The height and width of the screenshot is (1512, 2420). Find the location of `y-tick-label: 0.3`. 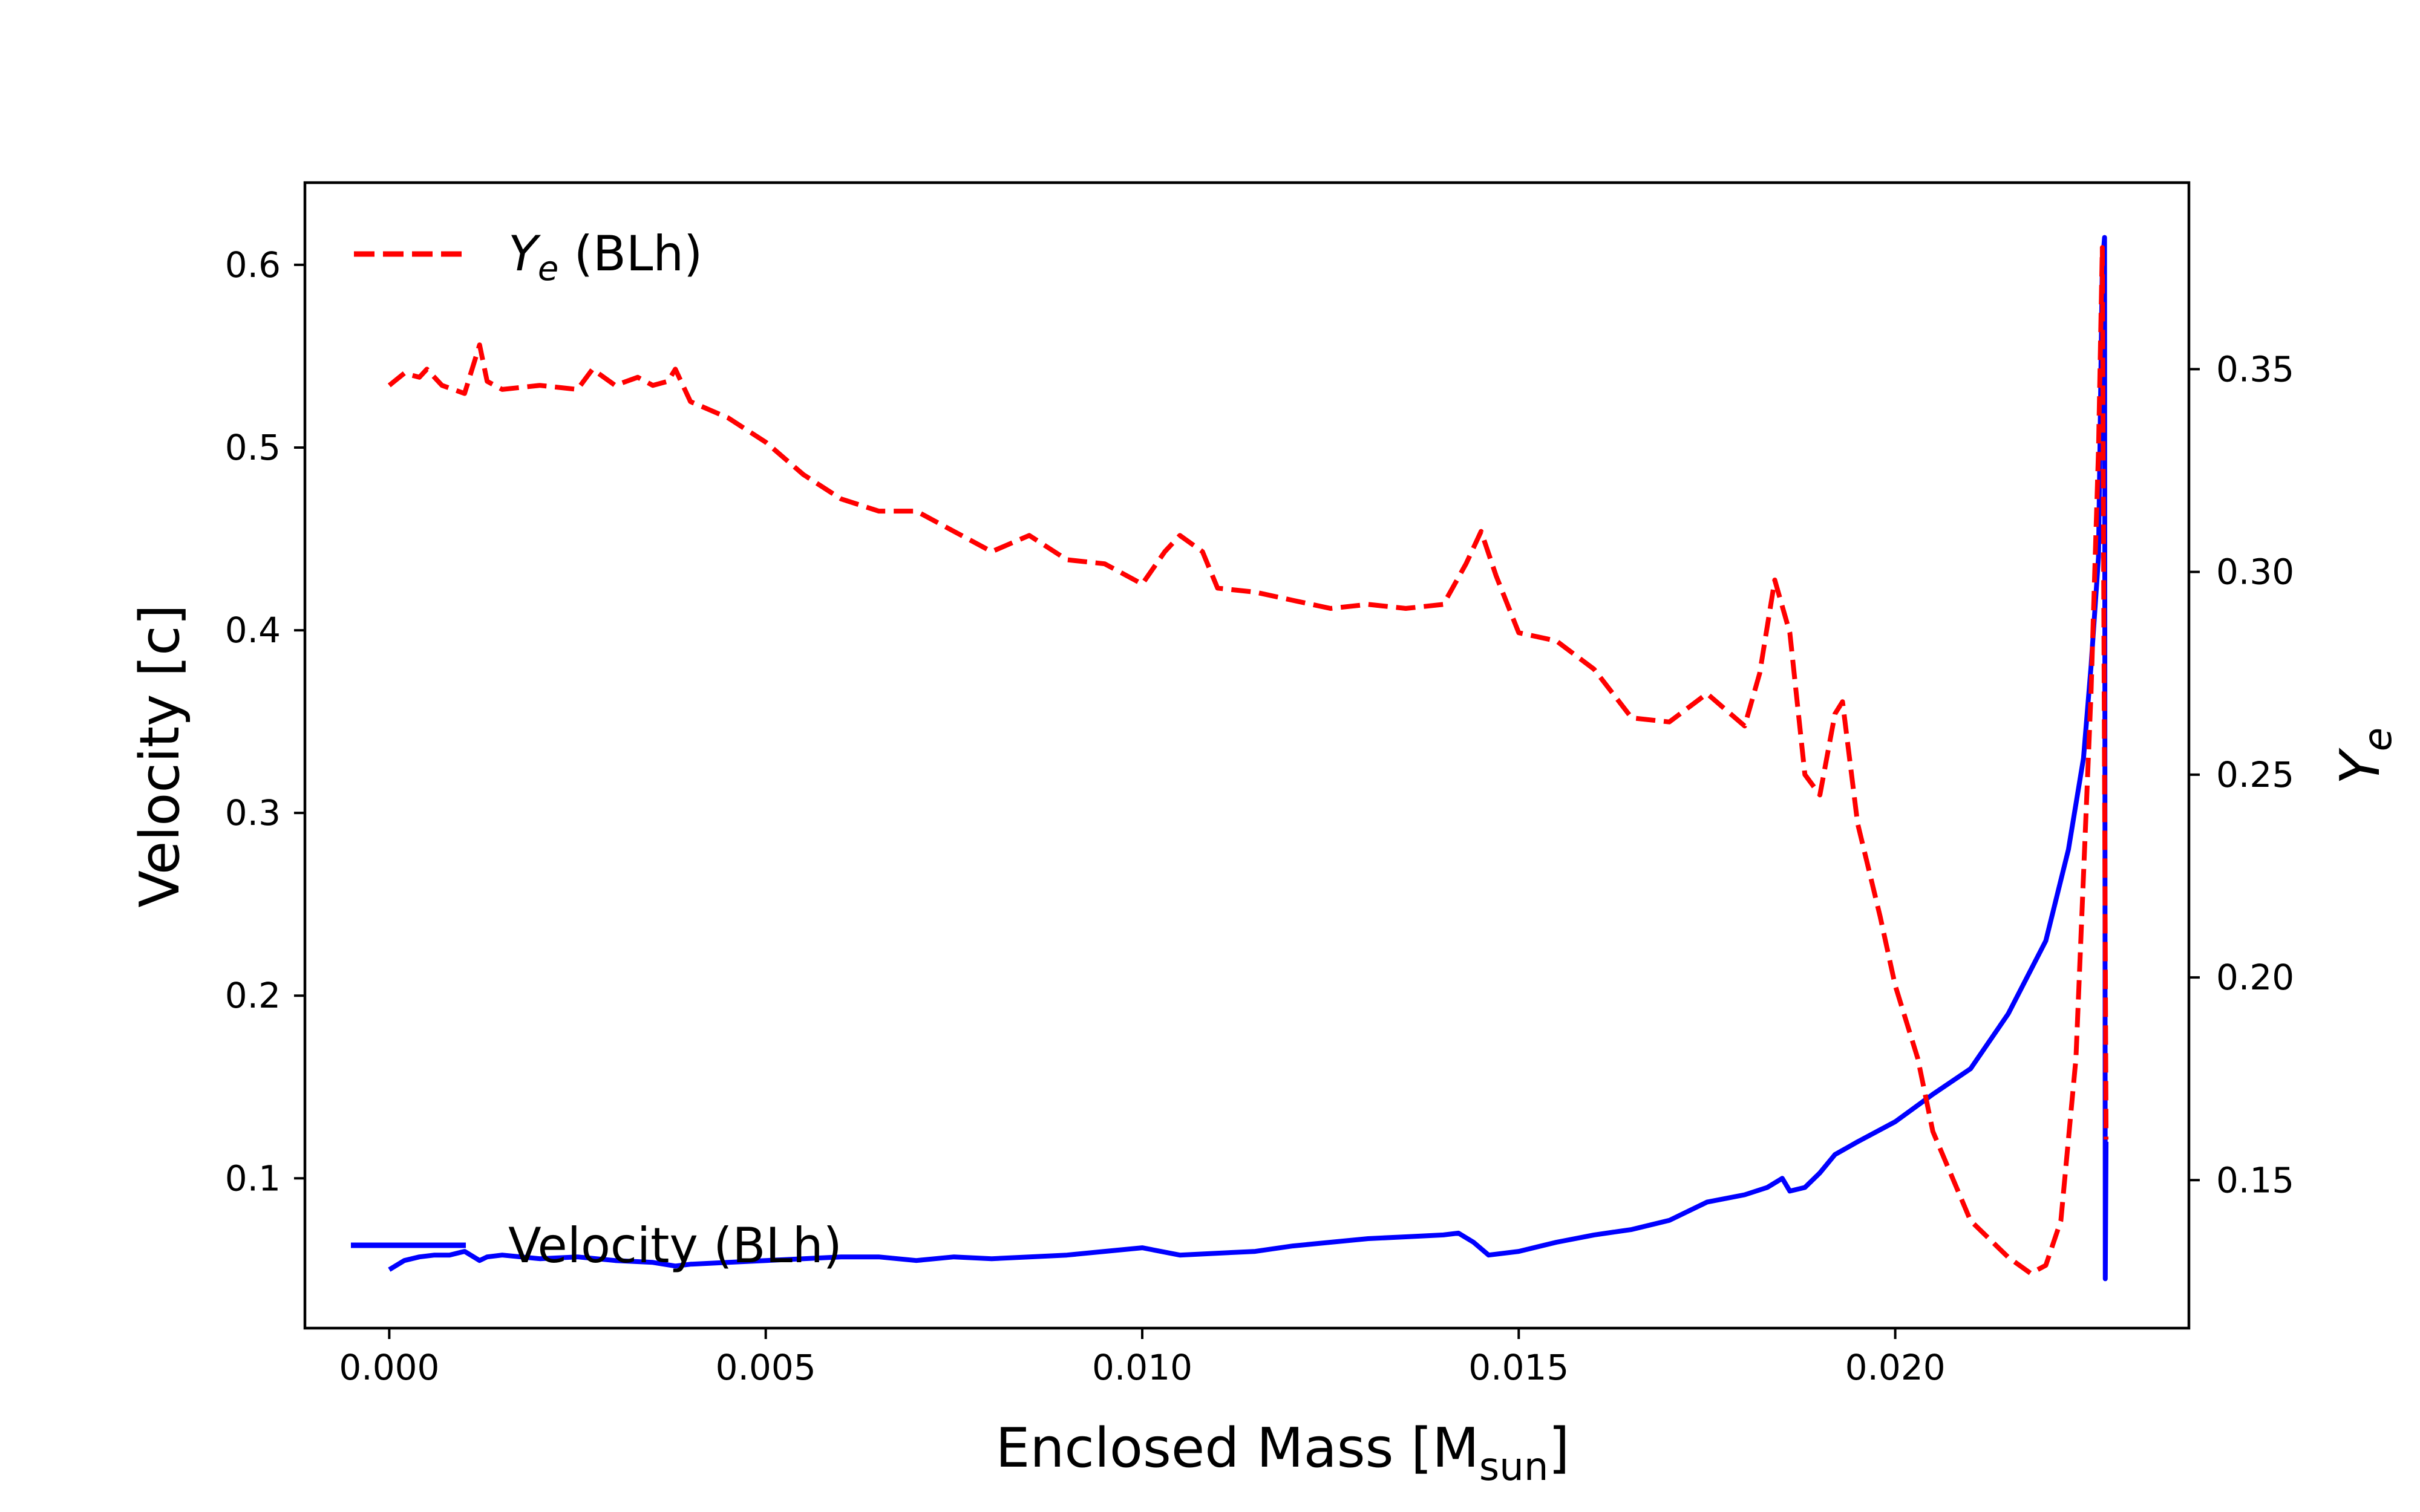

y-tick-label: 0.3 is located at coordinates (253, 812).